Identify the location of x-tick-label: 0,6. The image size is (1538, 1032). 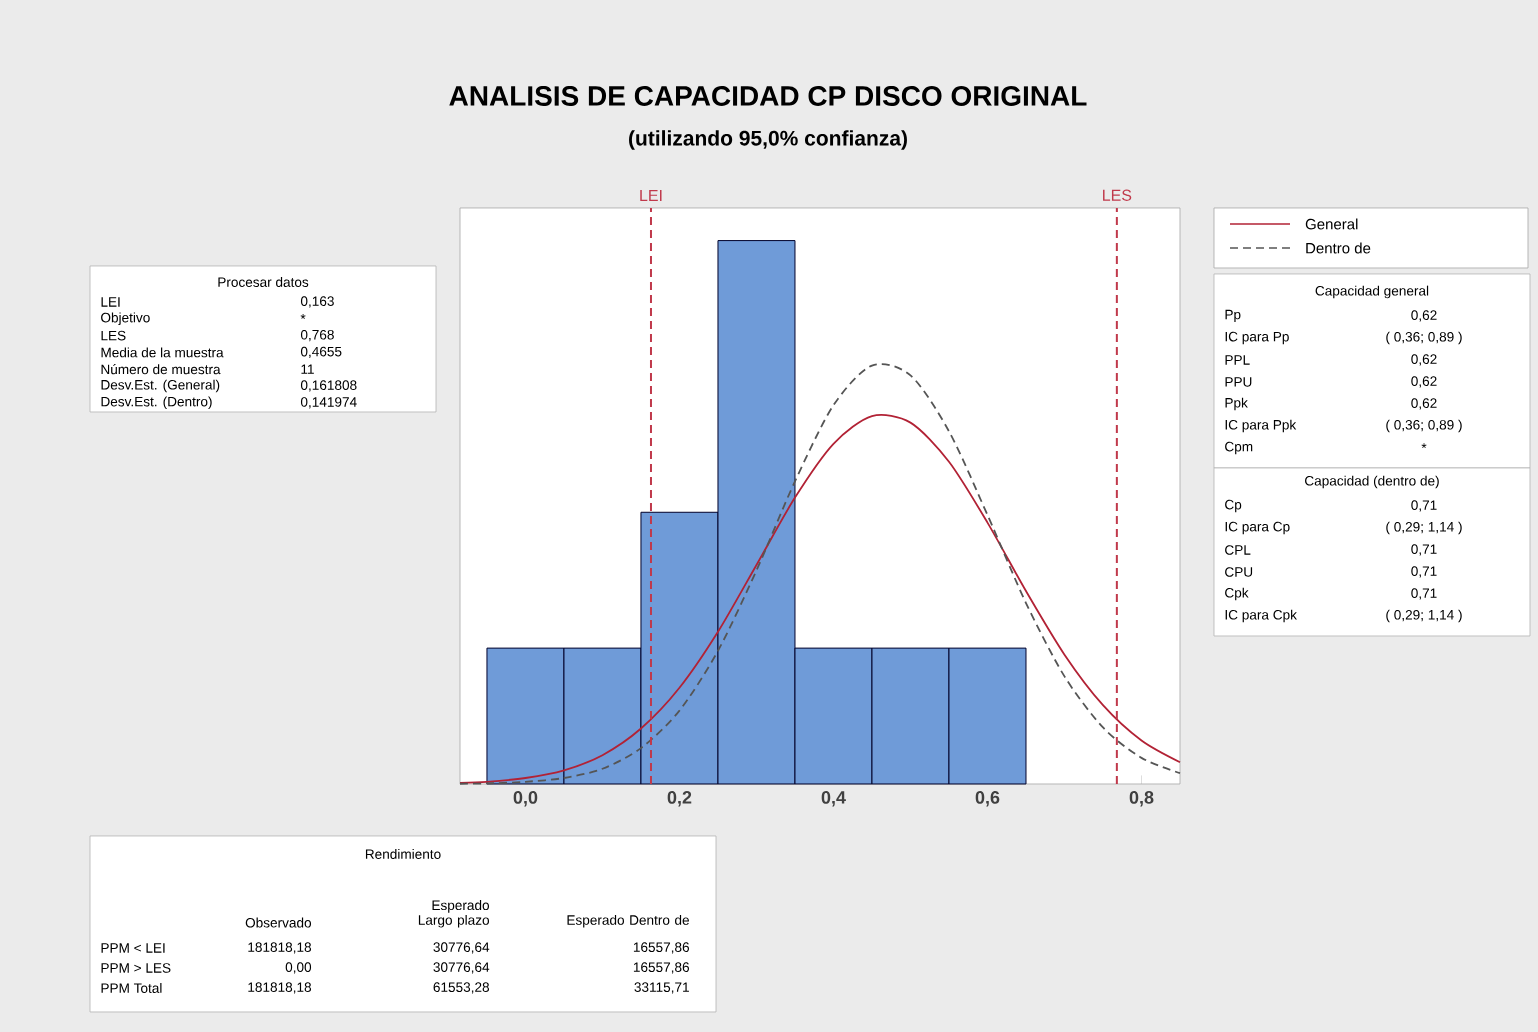
(987, 799).